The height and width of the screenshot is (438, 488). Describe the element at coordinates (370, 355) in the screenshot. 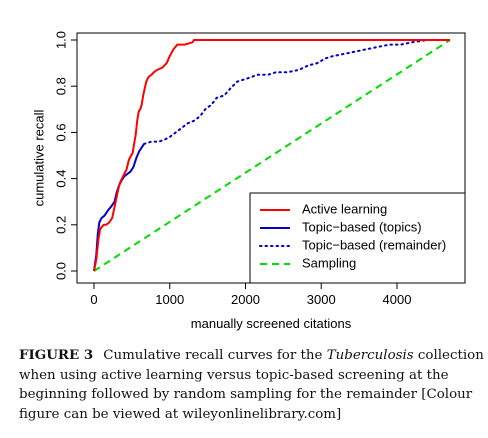

I see `caption-italic-term: Tuberculosis` at that location.